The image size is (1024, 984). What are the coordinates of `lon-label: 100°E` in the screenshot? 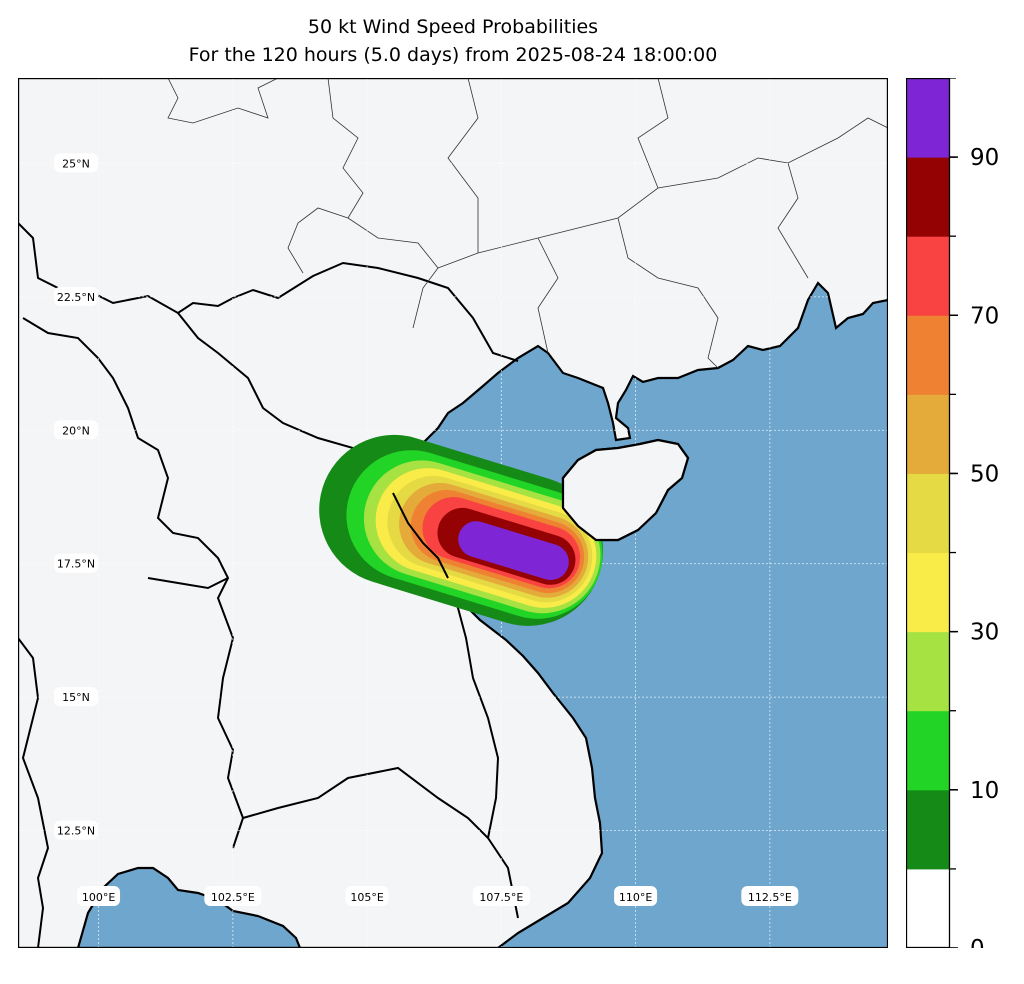 It's located at (98, 897).